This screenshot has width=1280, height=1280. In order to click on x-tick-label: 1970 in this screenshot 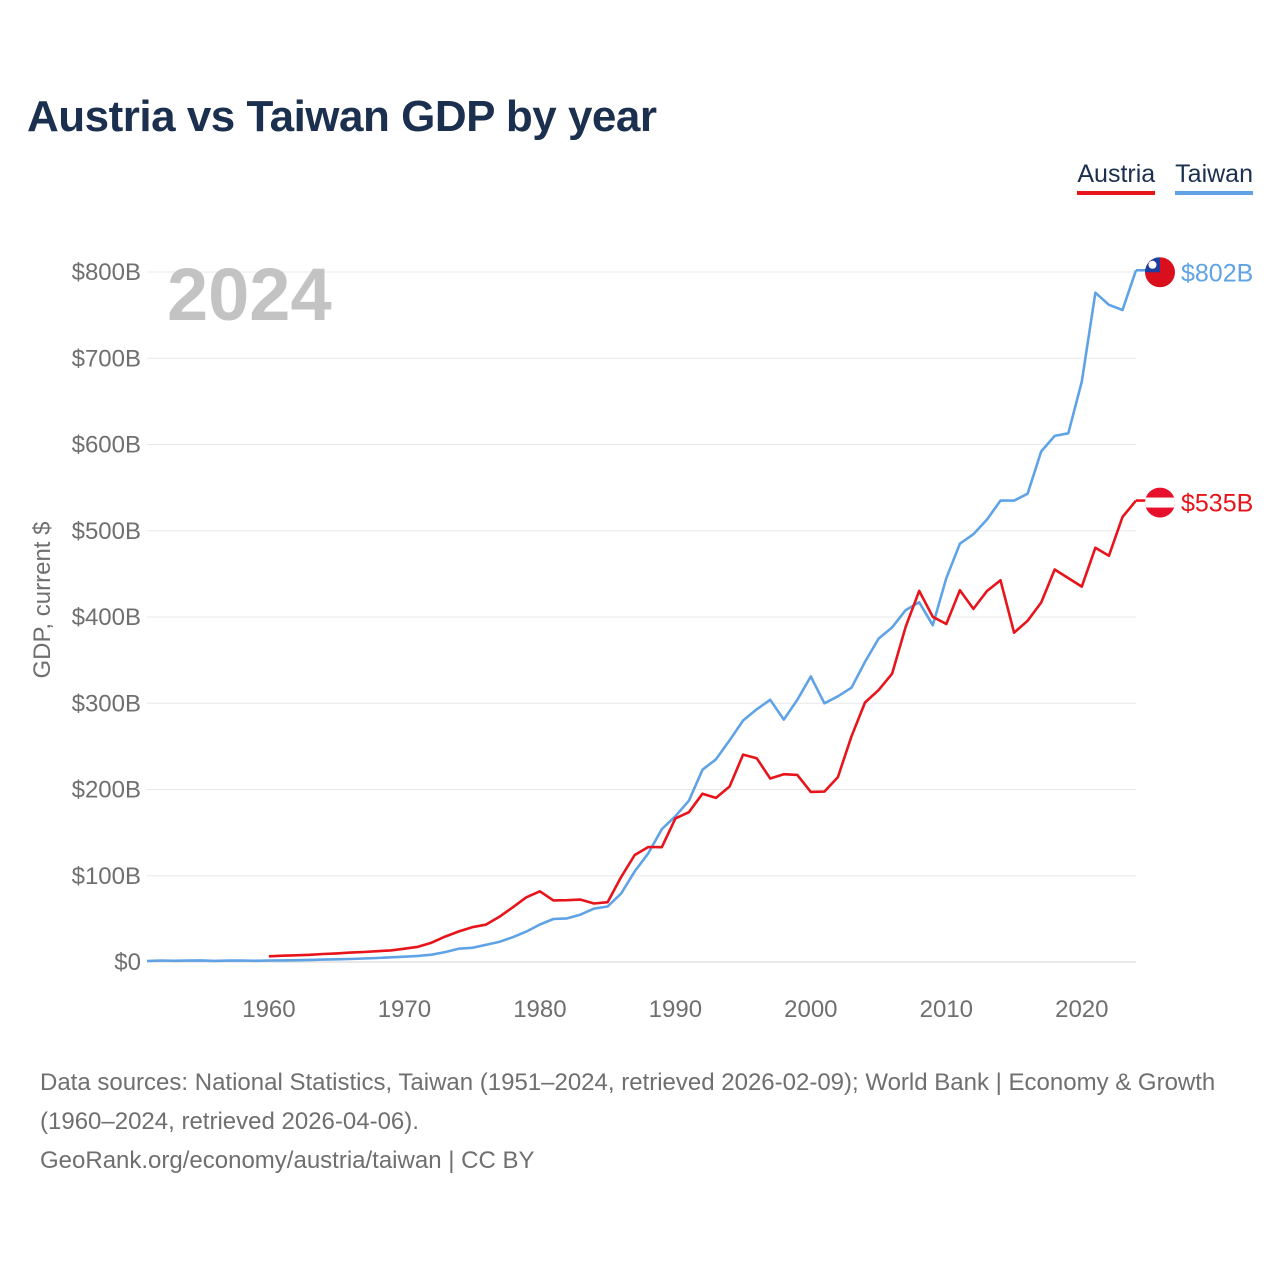, I will do `click(404, 1009)`.